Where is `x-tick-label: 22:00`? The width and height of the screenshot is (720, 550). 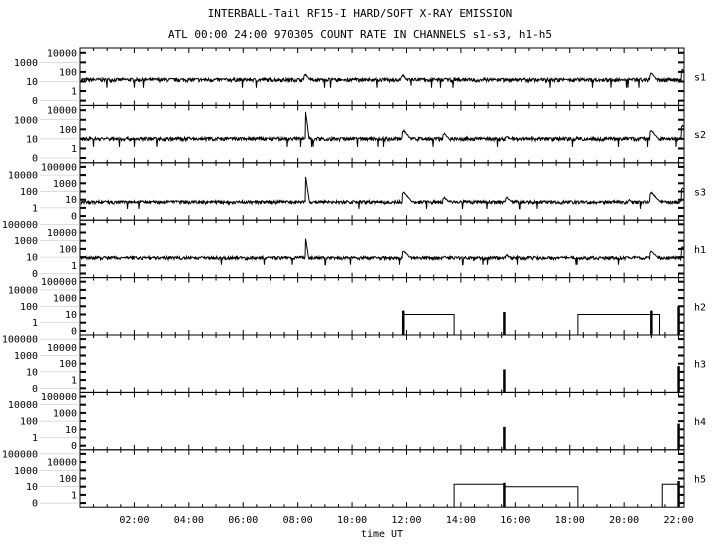 x-tick-label: 22:00 is located at coordinates (679, 520).